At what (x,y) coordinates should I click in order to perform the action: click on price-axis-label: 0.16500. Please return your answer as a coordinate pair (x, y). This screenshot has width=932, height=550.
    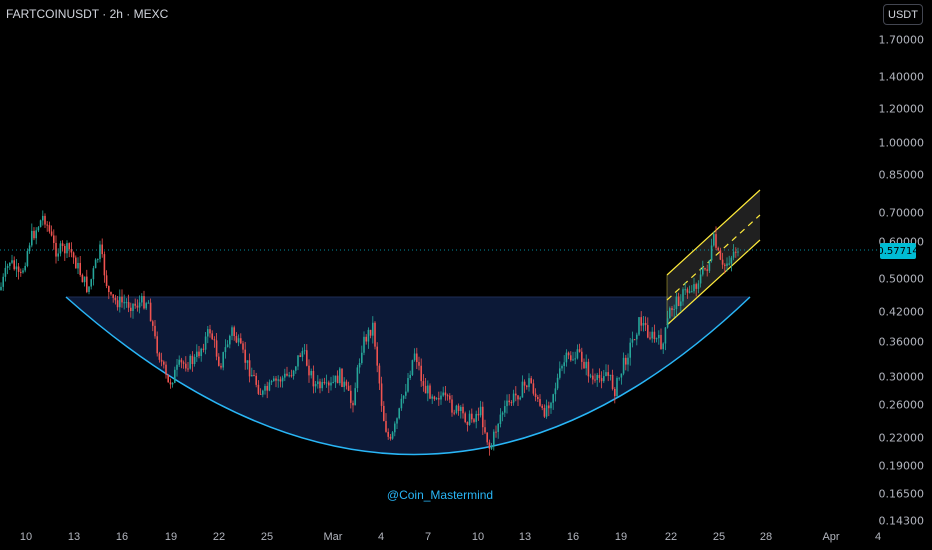
    Looking at the image, I should click on (901, 494).